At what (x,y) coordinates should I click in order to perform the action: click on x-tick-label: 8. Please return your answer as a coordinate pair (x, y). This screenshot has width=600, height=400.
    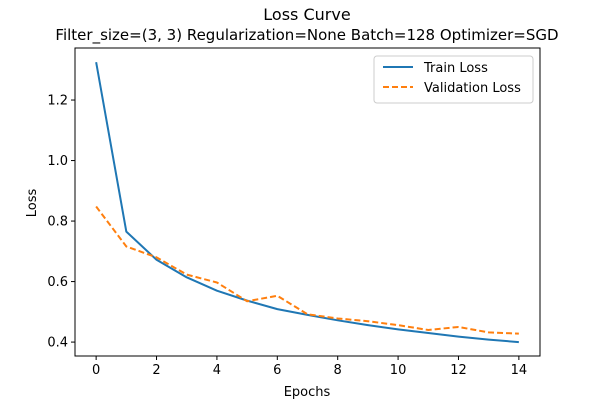
    Looking at the image, I should click on (338, 370).